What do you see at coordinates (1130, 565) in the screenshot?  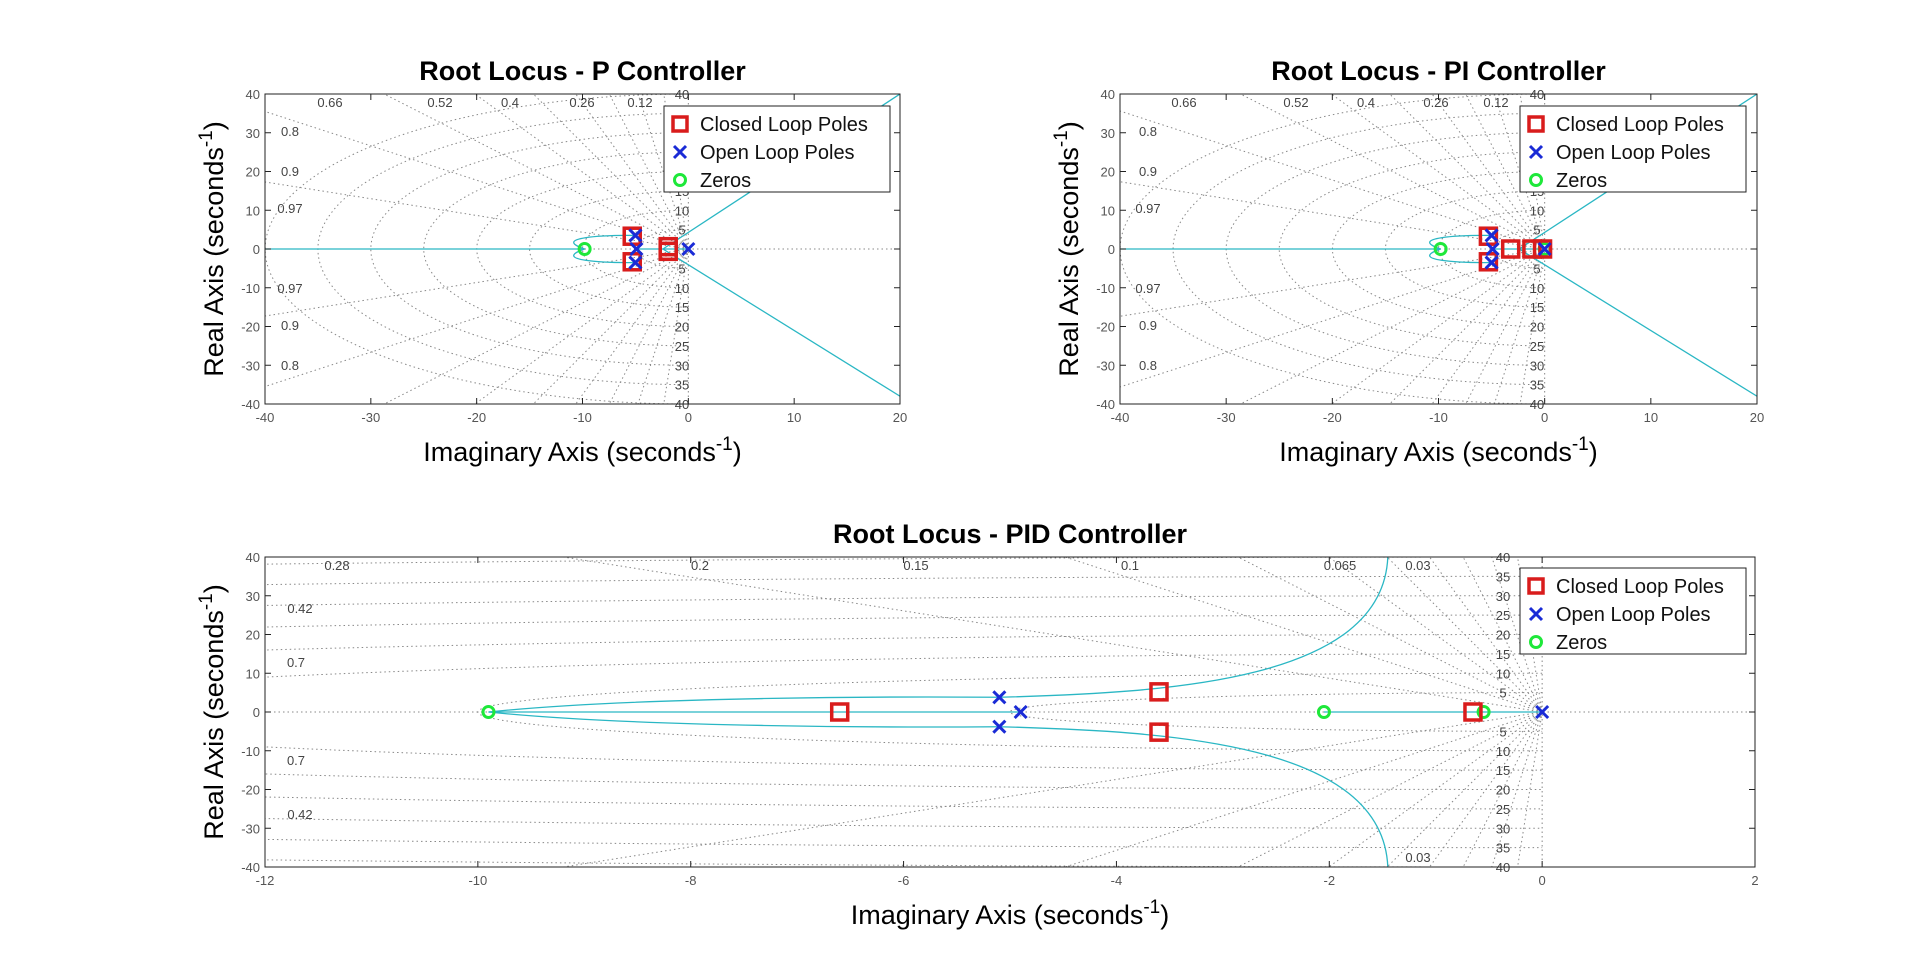 I see `damping-label: 0.1` at bounding box center [1130, 565].